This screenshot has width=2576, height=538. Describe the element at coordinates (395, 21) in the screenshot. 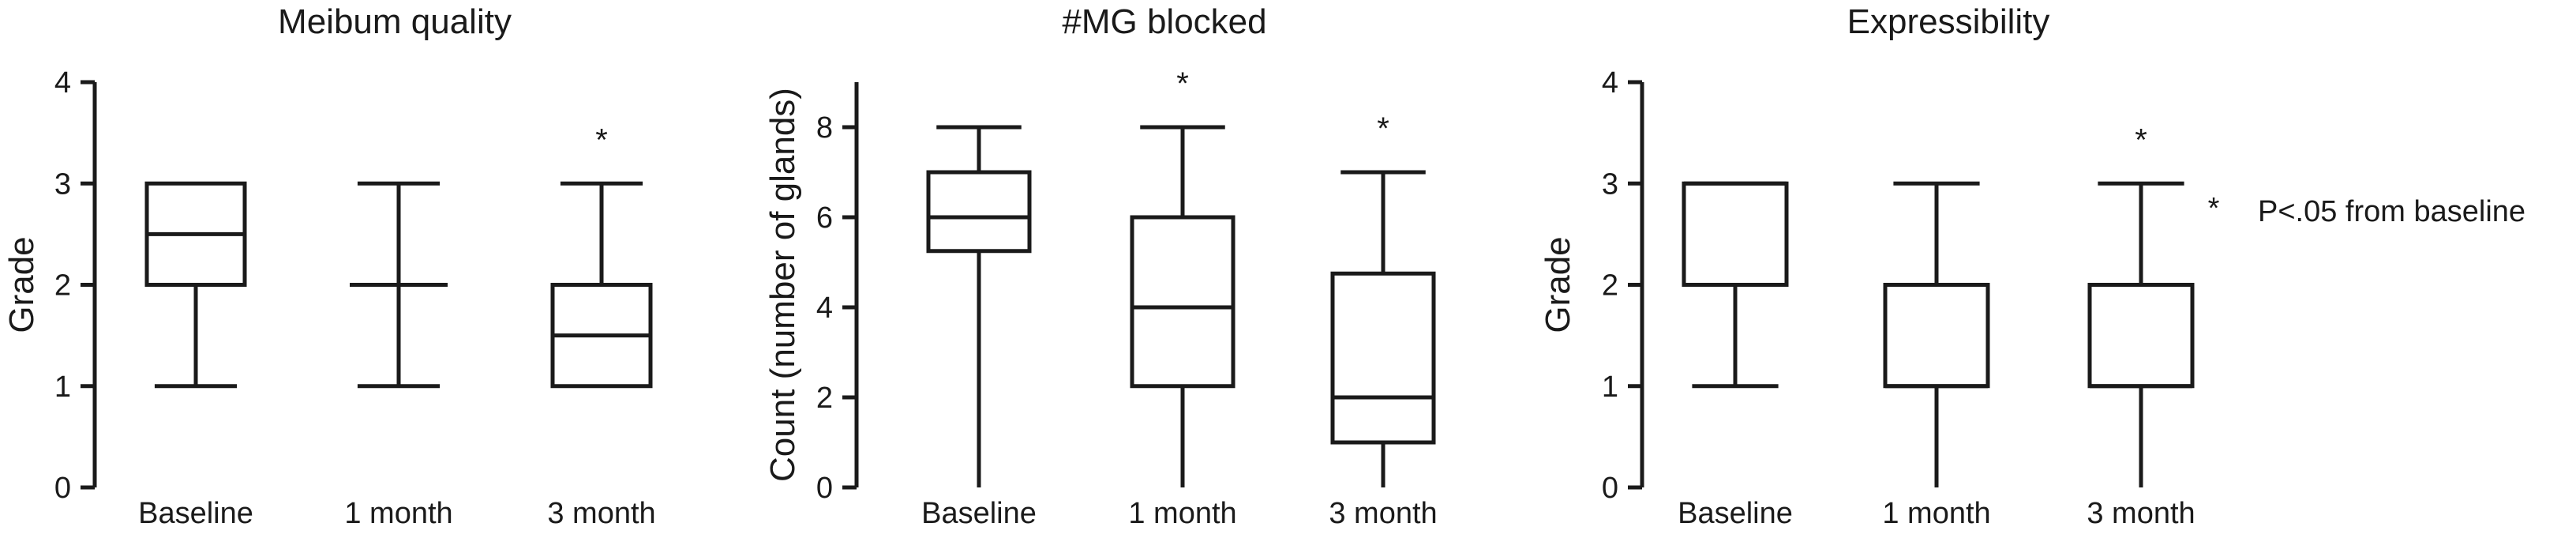

I see `panel-title: Meibum quality` at that location.